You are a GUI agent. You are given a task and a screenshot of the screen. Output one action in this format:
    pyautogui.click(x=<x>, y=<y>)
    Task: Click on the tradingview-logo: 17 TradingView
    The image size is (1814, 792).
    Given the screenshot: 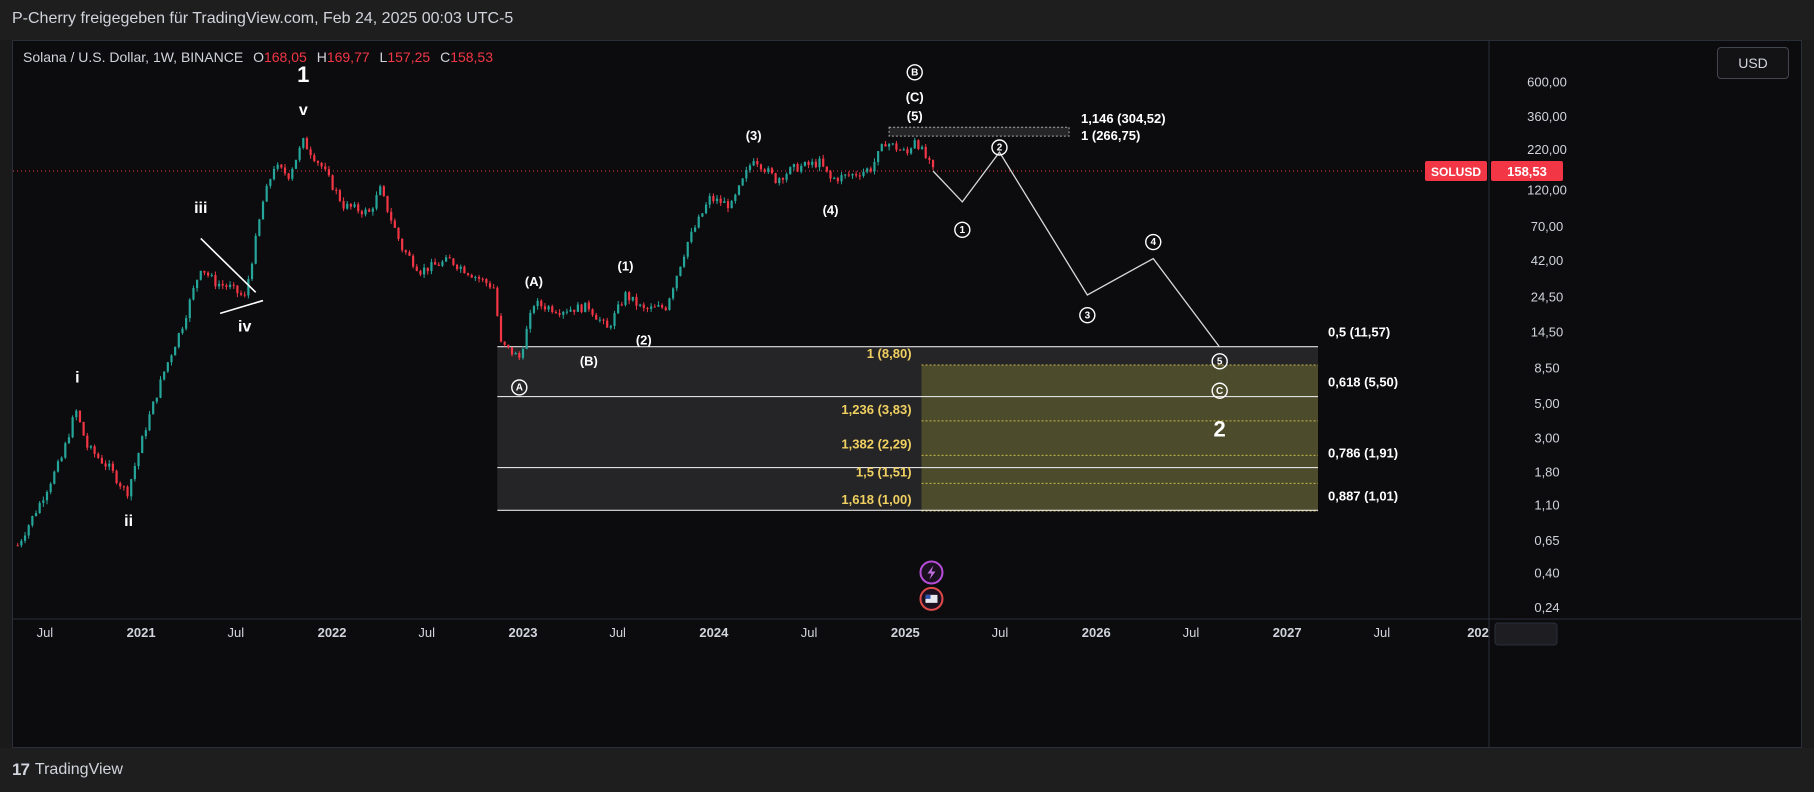 What is the action you would take?
    pyautogui.click(x=67, y=770)
    